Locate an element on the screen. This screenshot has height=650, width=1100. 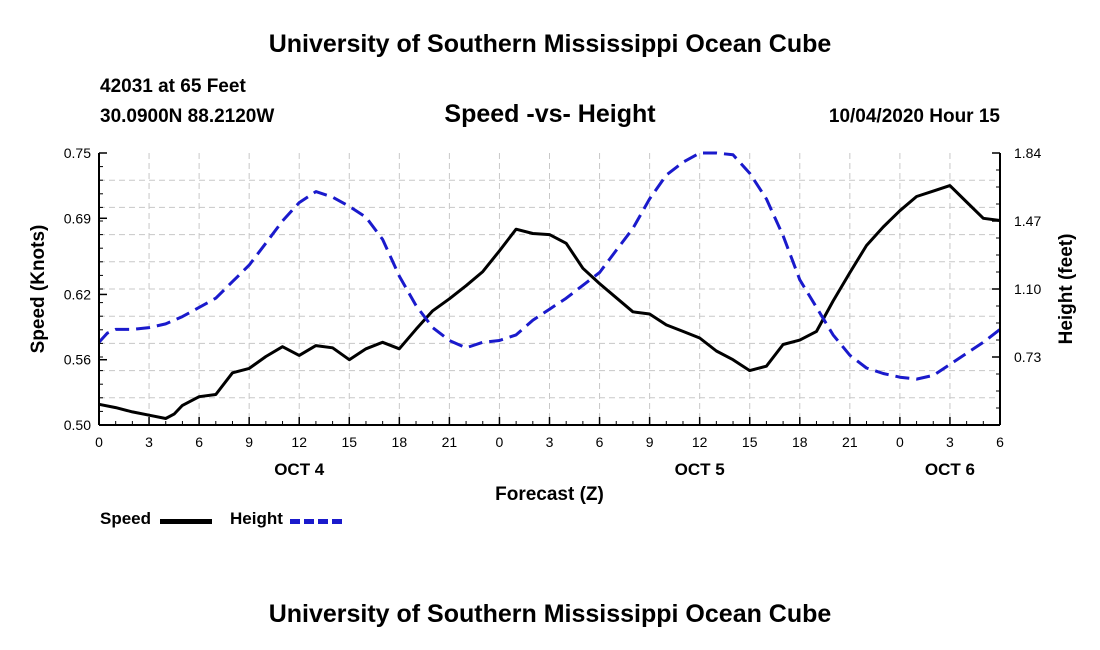
coordinates-label: 30.0900N 88.2120W is located at coordinates (187, 116).